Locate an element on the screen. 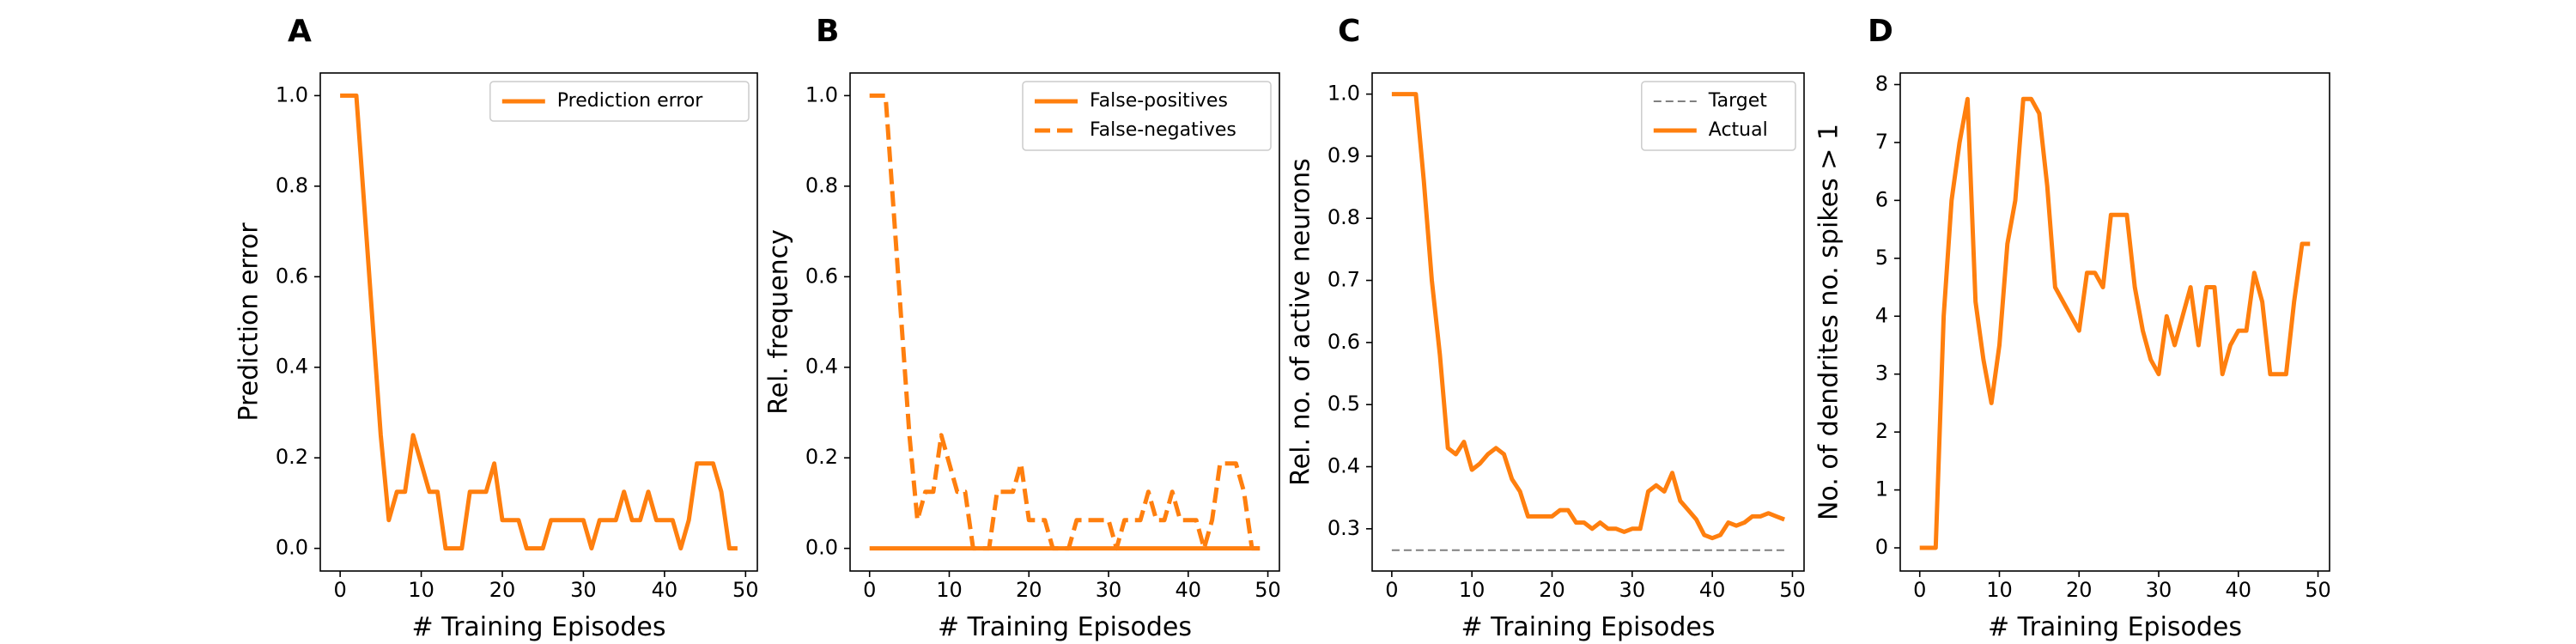 The height and width of the screenshot is (644, 2576). series-line-prediction-error is located at coordinates (539, 322).